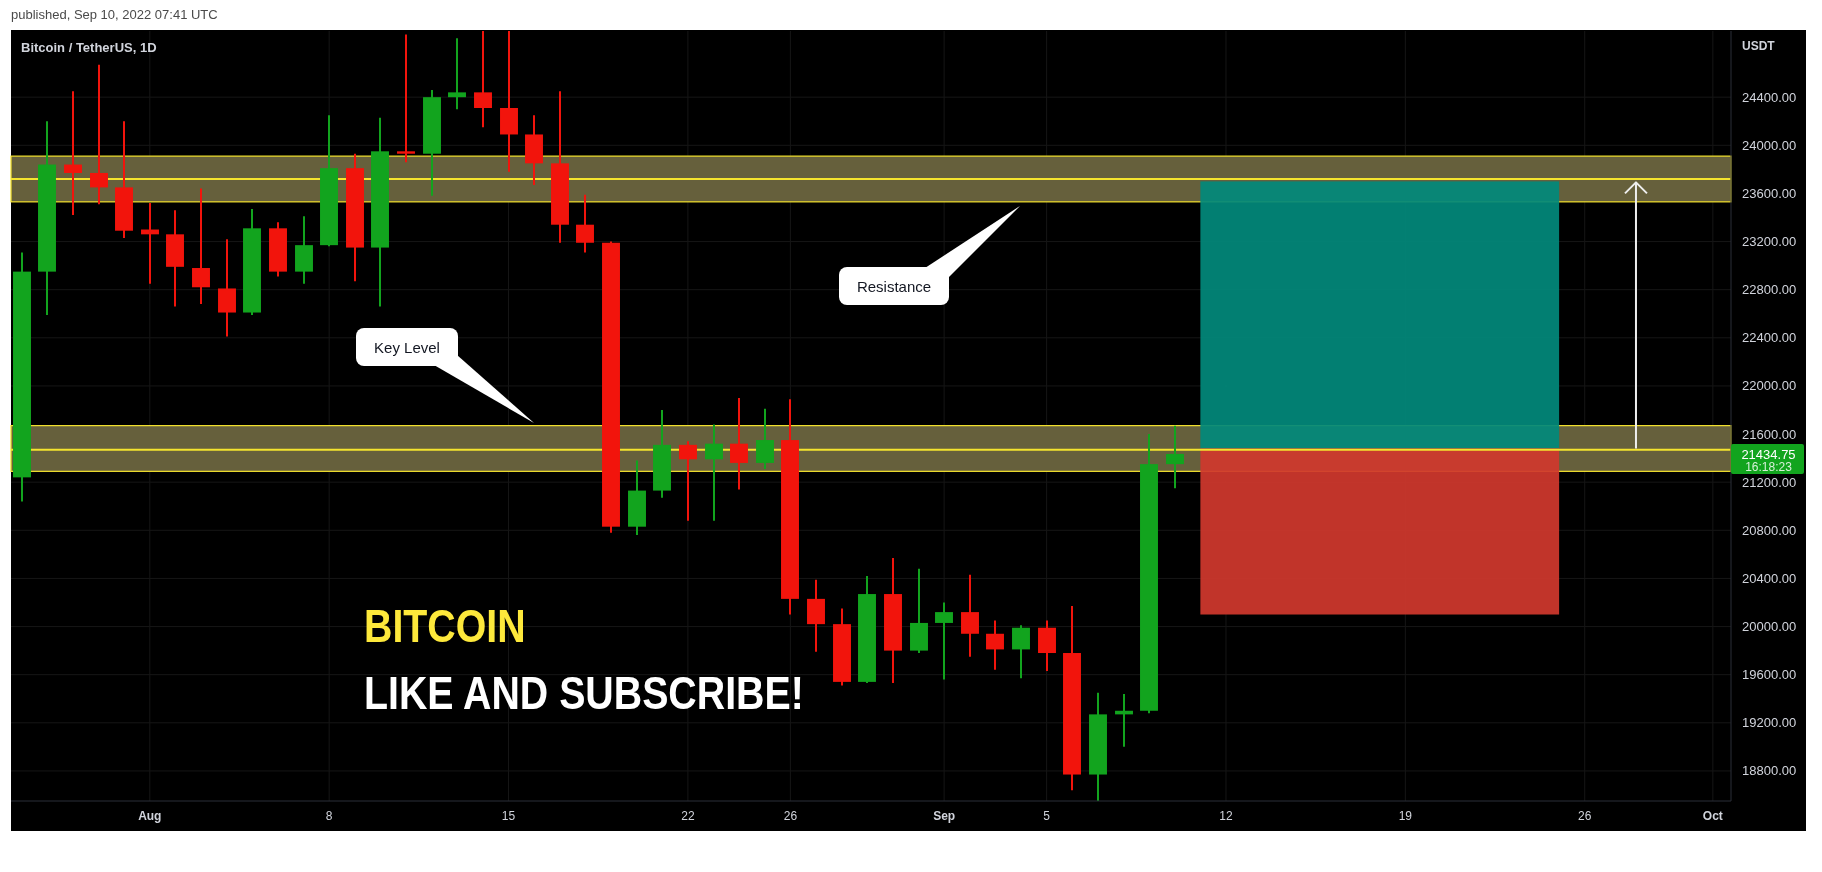 The height and width of the screenshot is (872, 1822). What do you see at coordinates (329, 816) in the screenshot?
I see `x-tick-label: 8` at bounding box center [329, 816].